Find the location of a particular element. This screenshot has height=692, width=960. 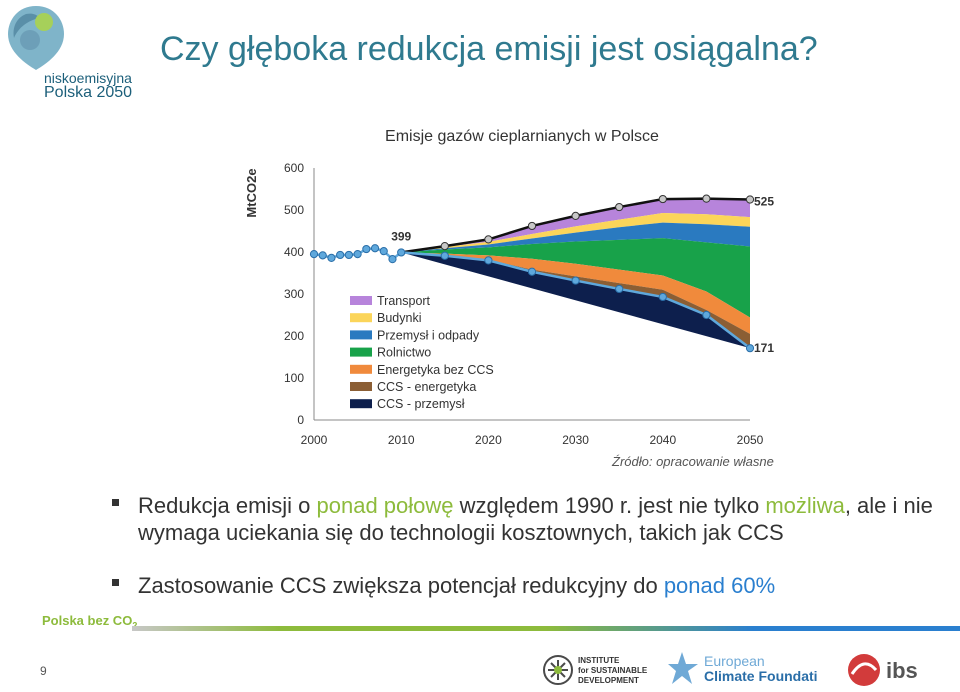

star-icon is located at coordinates (683, 668).